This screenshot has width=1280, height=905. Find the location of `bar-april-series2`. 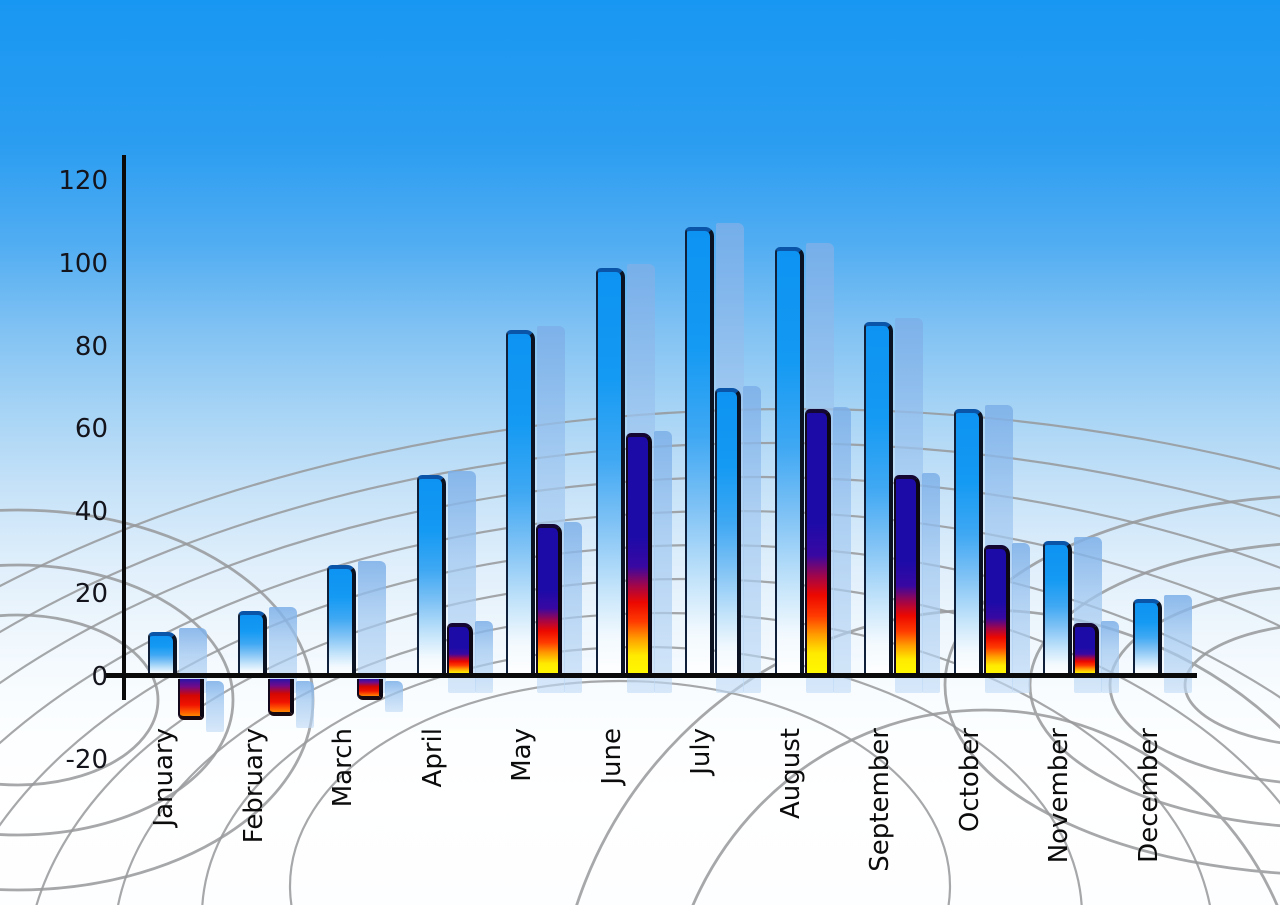

bar-april-series2 is located at coordinates (459, 650).